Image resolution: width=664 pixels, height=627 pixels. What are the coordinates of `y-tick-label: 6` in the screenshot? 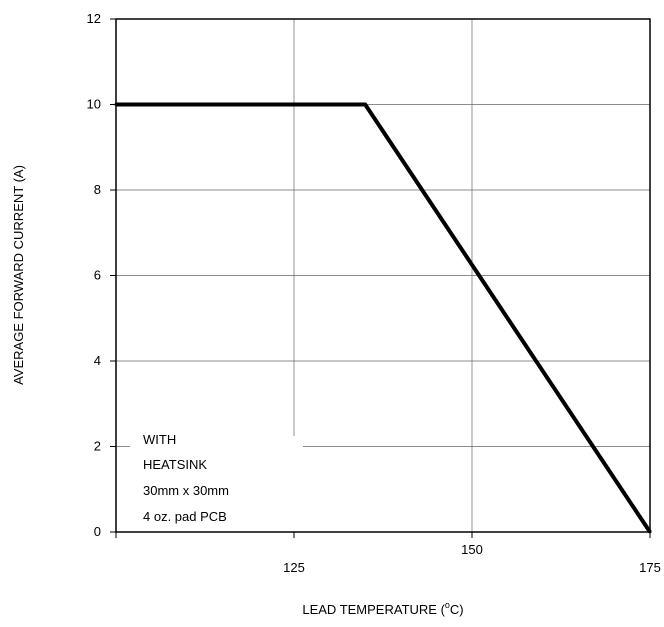 It's located at (97, 275).